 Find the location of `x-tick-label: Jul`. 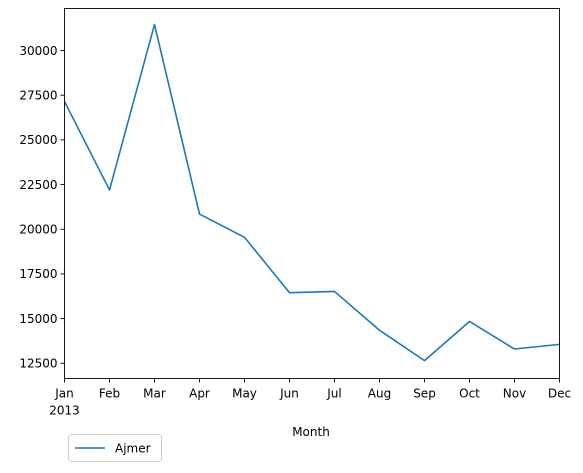

x-tick-label: Jul is located at coordinates (333, 394).